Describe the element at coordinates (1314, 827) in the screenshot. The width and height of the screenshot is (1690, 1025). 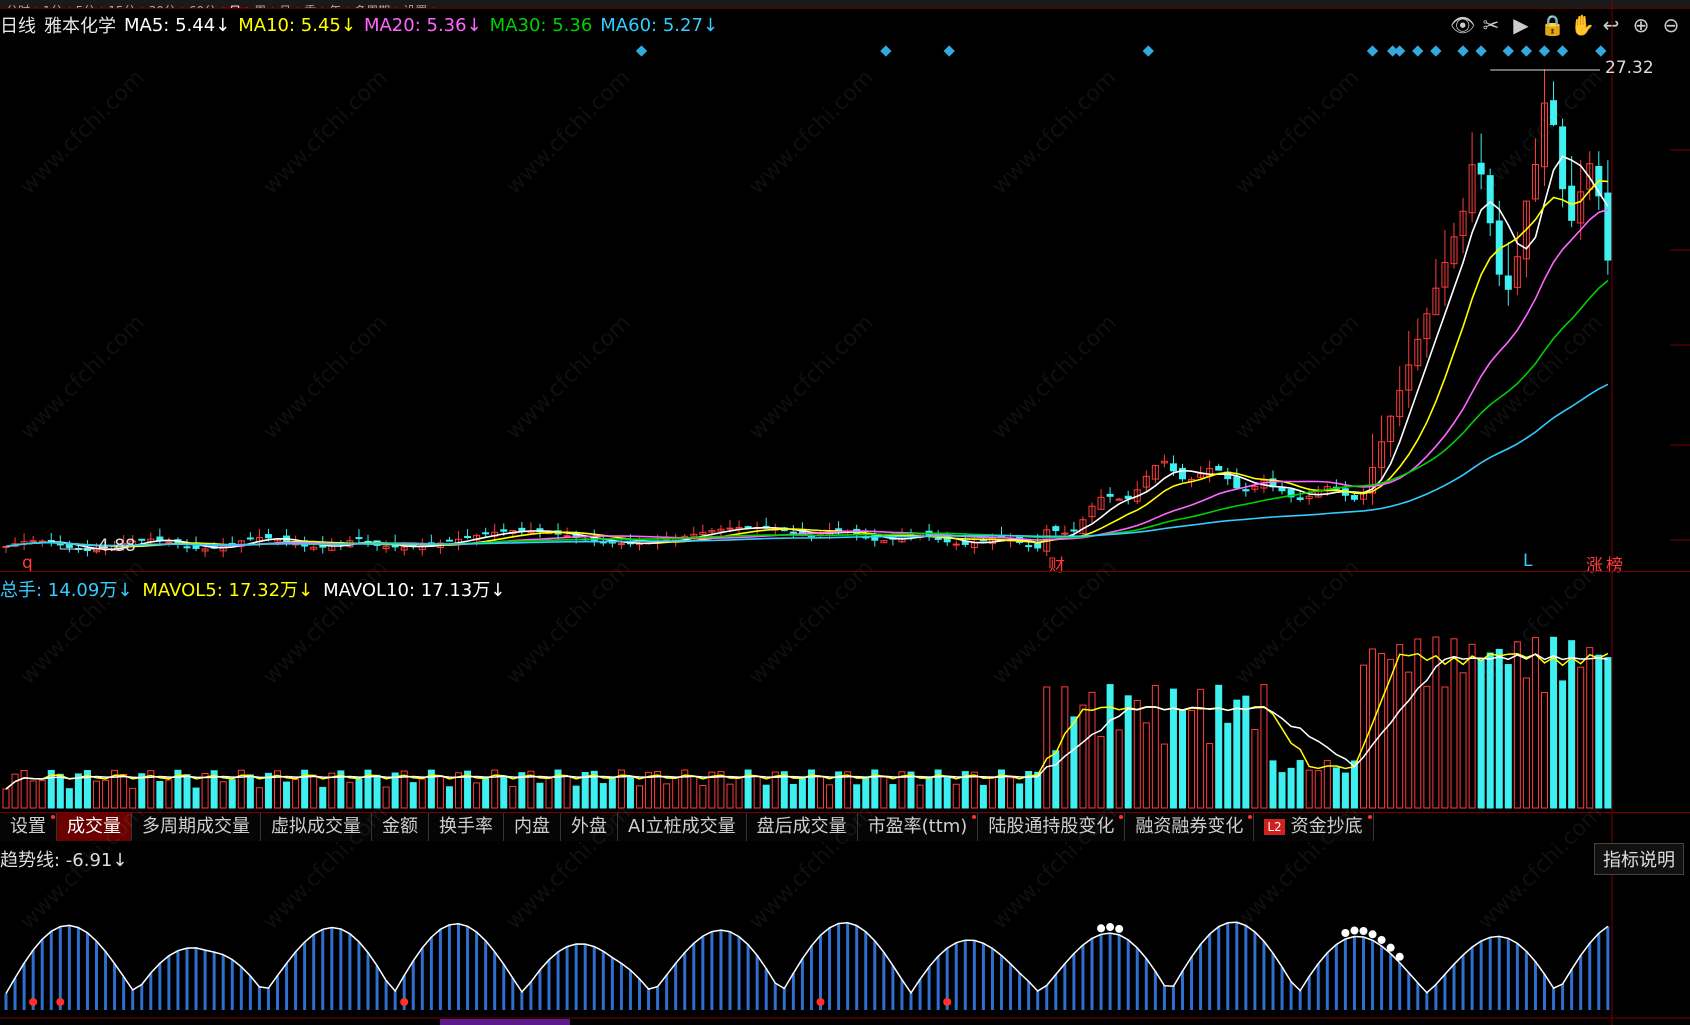
I see `indicator-tab: L2 资金抄底` at that location.